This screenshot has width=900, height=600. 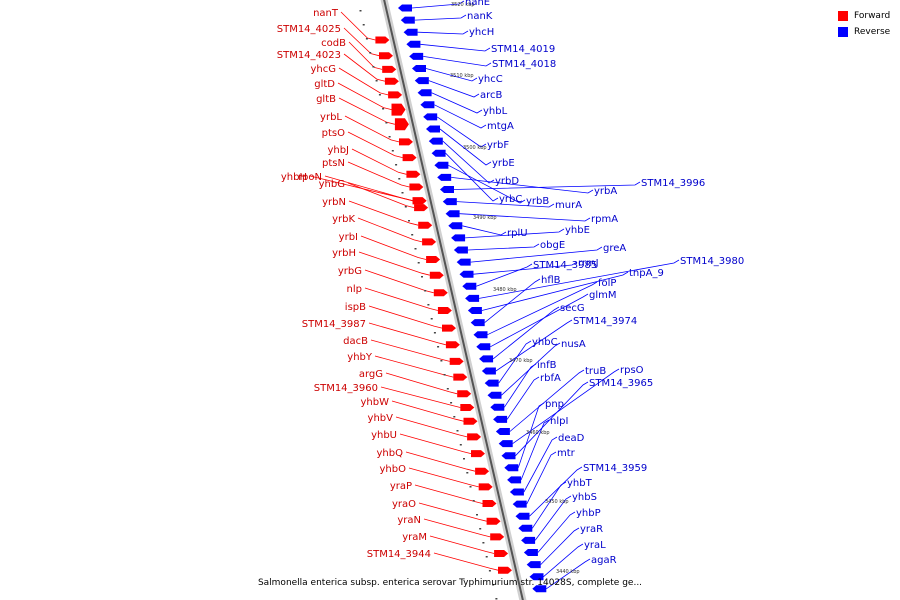 I want to click on forward-features, so click(x=443, y=305).